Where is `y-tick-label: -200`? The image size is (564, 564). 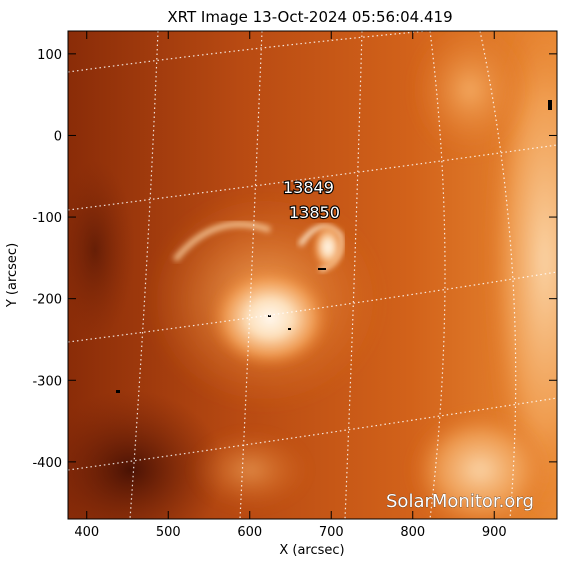 y-tick-label: -200 is located at coordinates (47, 300).